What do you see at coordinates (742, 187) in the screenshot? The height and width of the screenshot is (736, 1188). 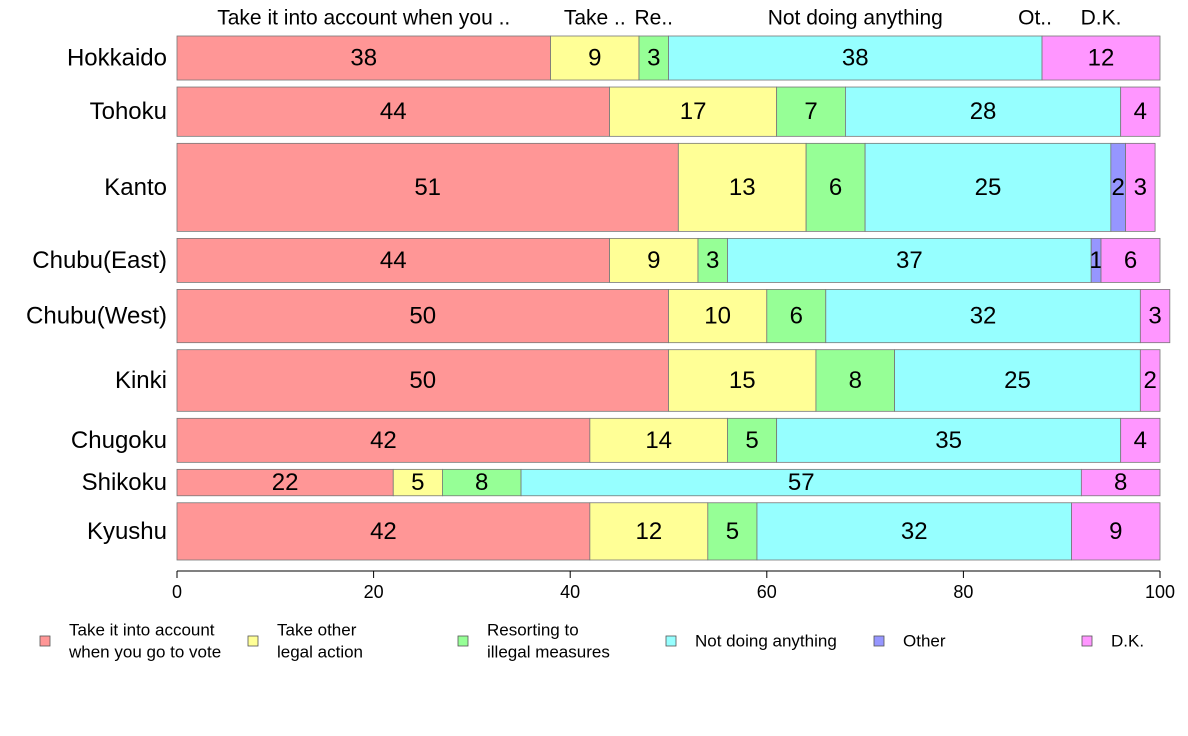 I see `bar-kanto-take-other-legal-action` at bounding box center [742, 187].